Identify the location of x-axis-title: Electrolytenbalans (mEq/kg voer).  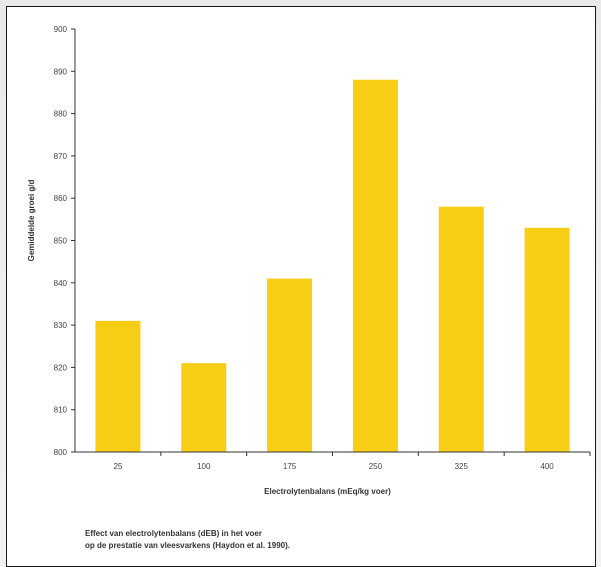
(327, 491).